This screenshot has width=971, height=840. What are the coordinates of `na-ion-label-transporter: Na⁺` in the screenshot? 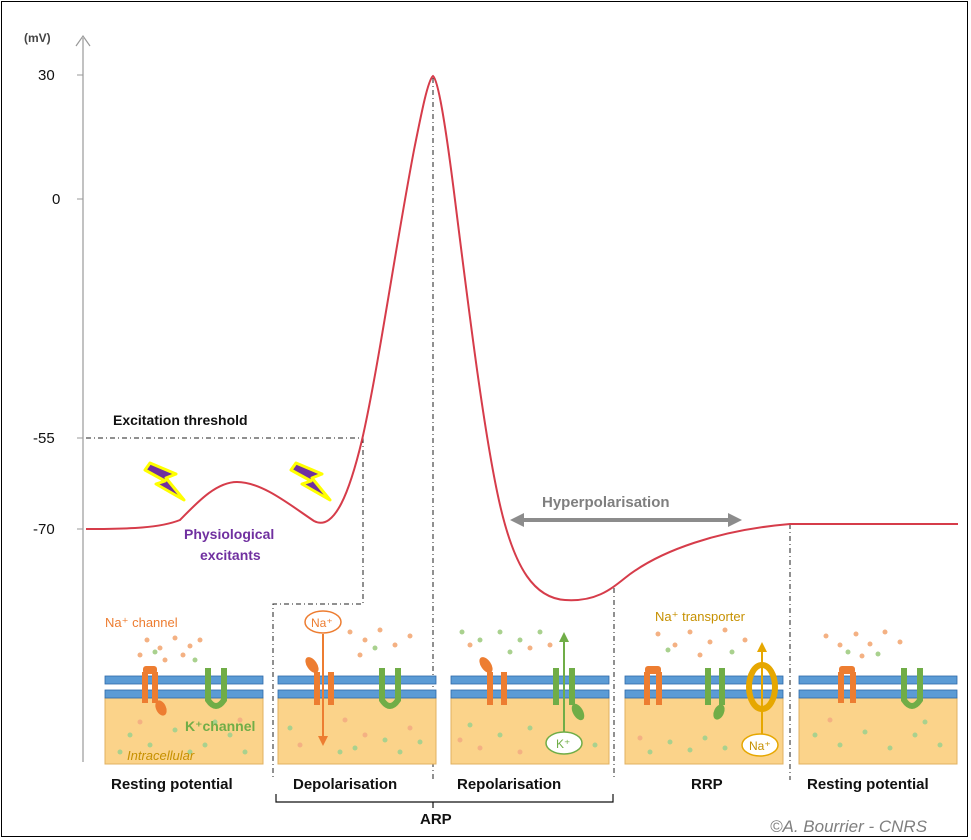 It's located at (760, 746).